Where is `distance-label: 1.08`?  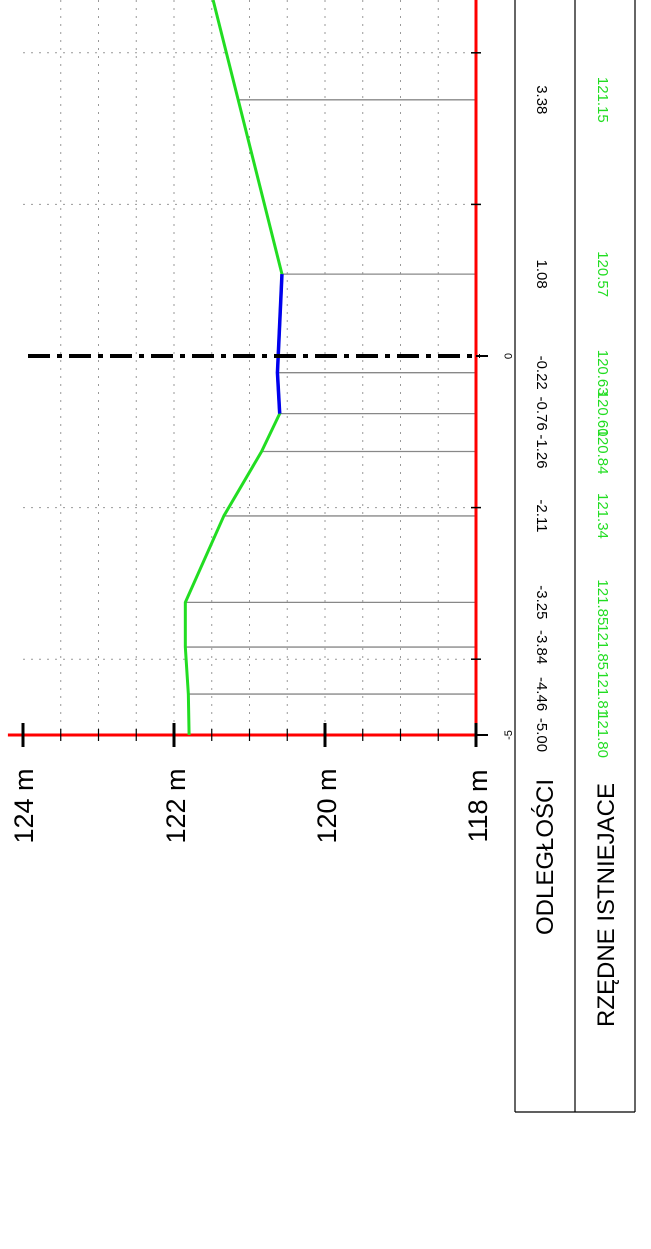 distance-label: 1.08 is located at coordinates (541, 274).